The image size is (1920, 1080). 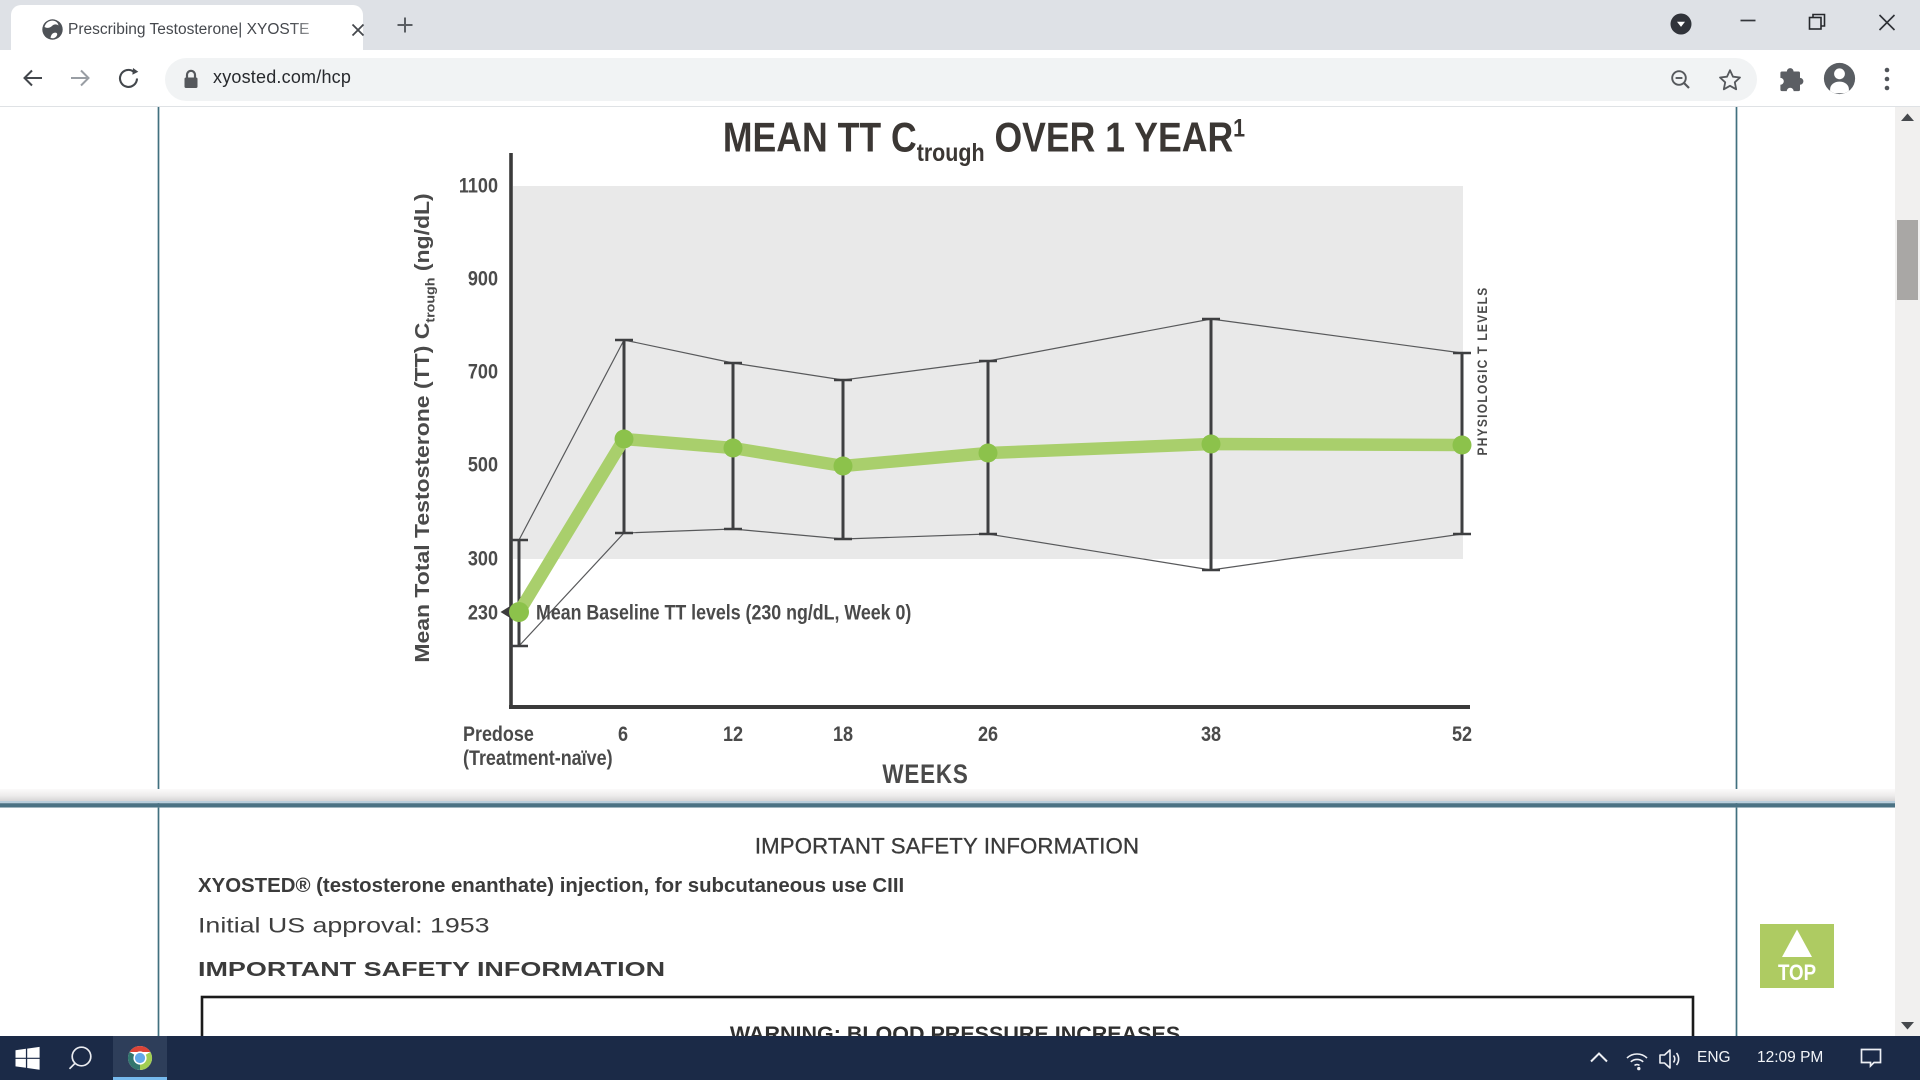 I want to click on svg-text: MEAN TT Ctrough OVER 1 YEAR1, so click(x=984, y=140).